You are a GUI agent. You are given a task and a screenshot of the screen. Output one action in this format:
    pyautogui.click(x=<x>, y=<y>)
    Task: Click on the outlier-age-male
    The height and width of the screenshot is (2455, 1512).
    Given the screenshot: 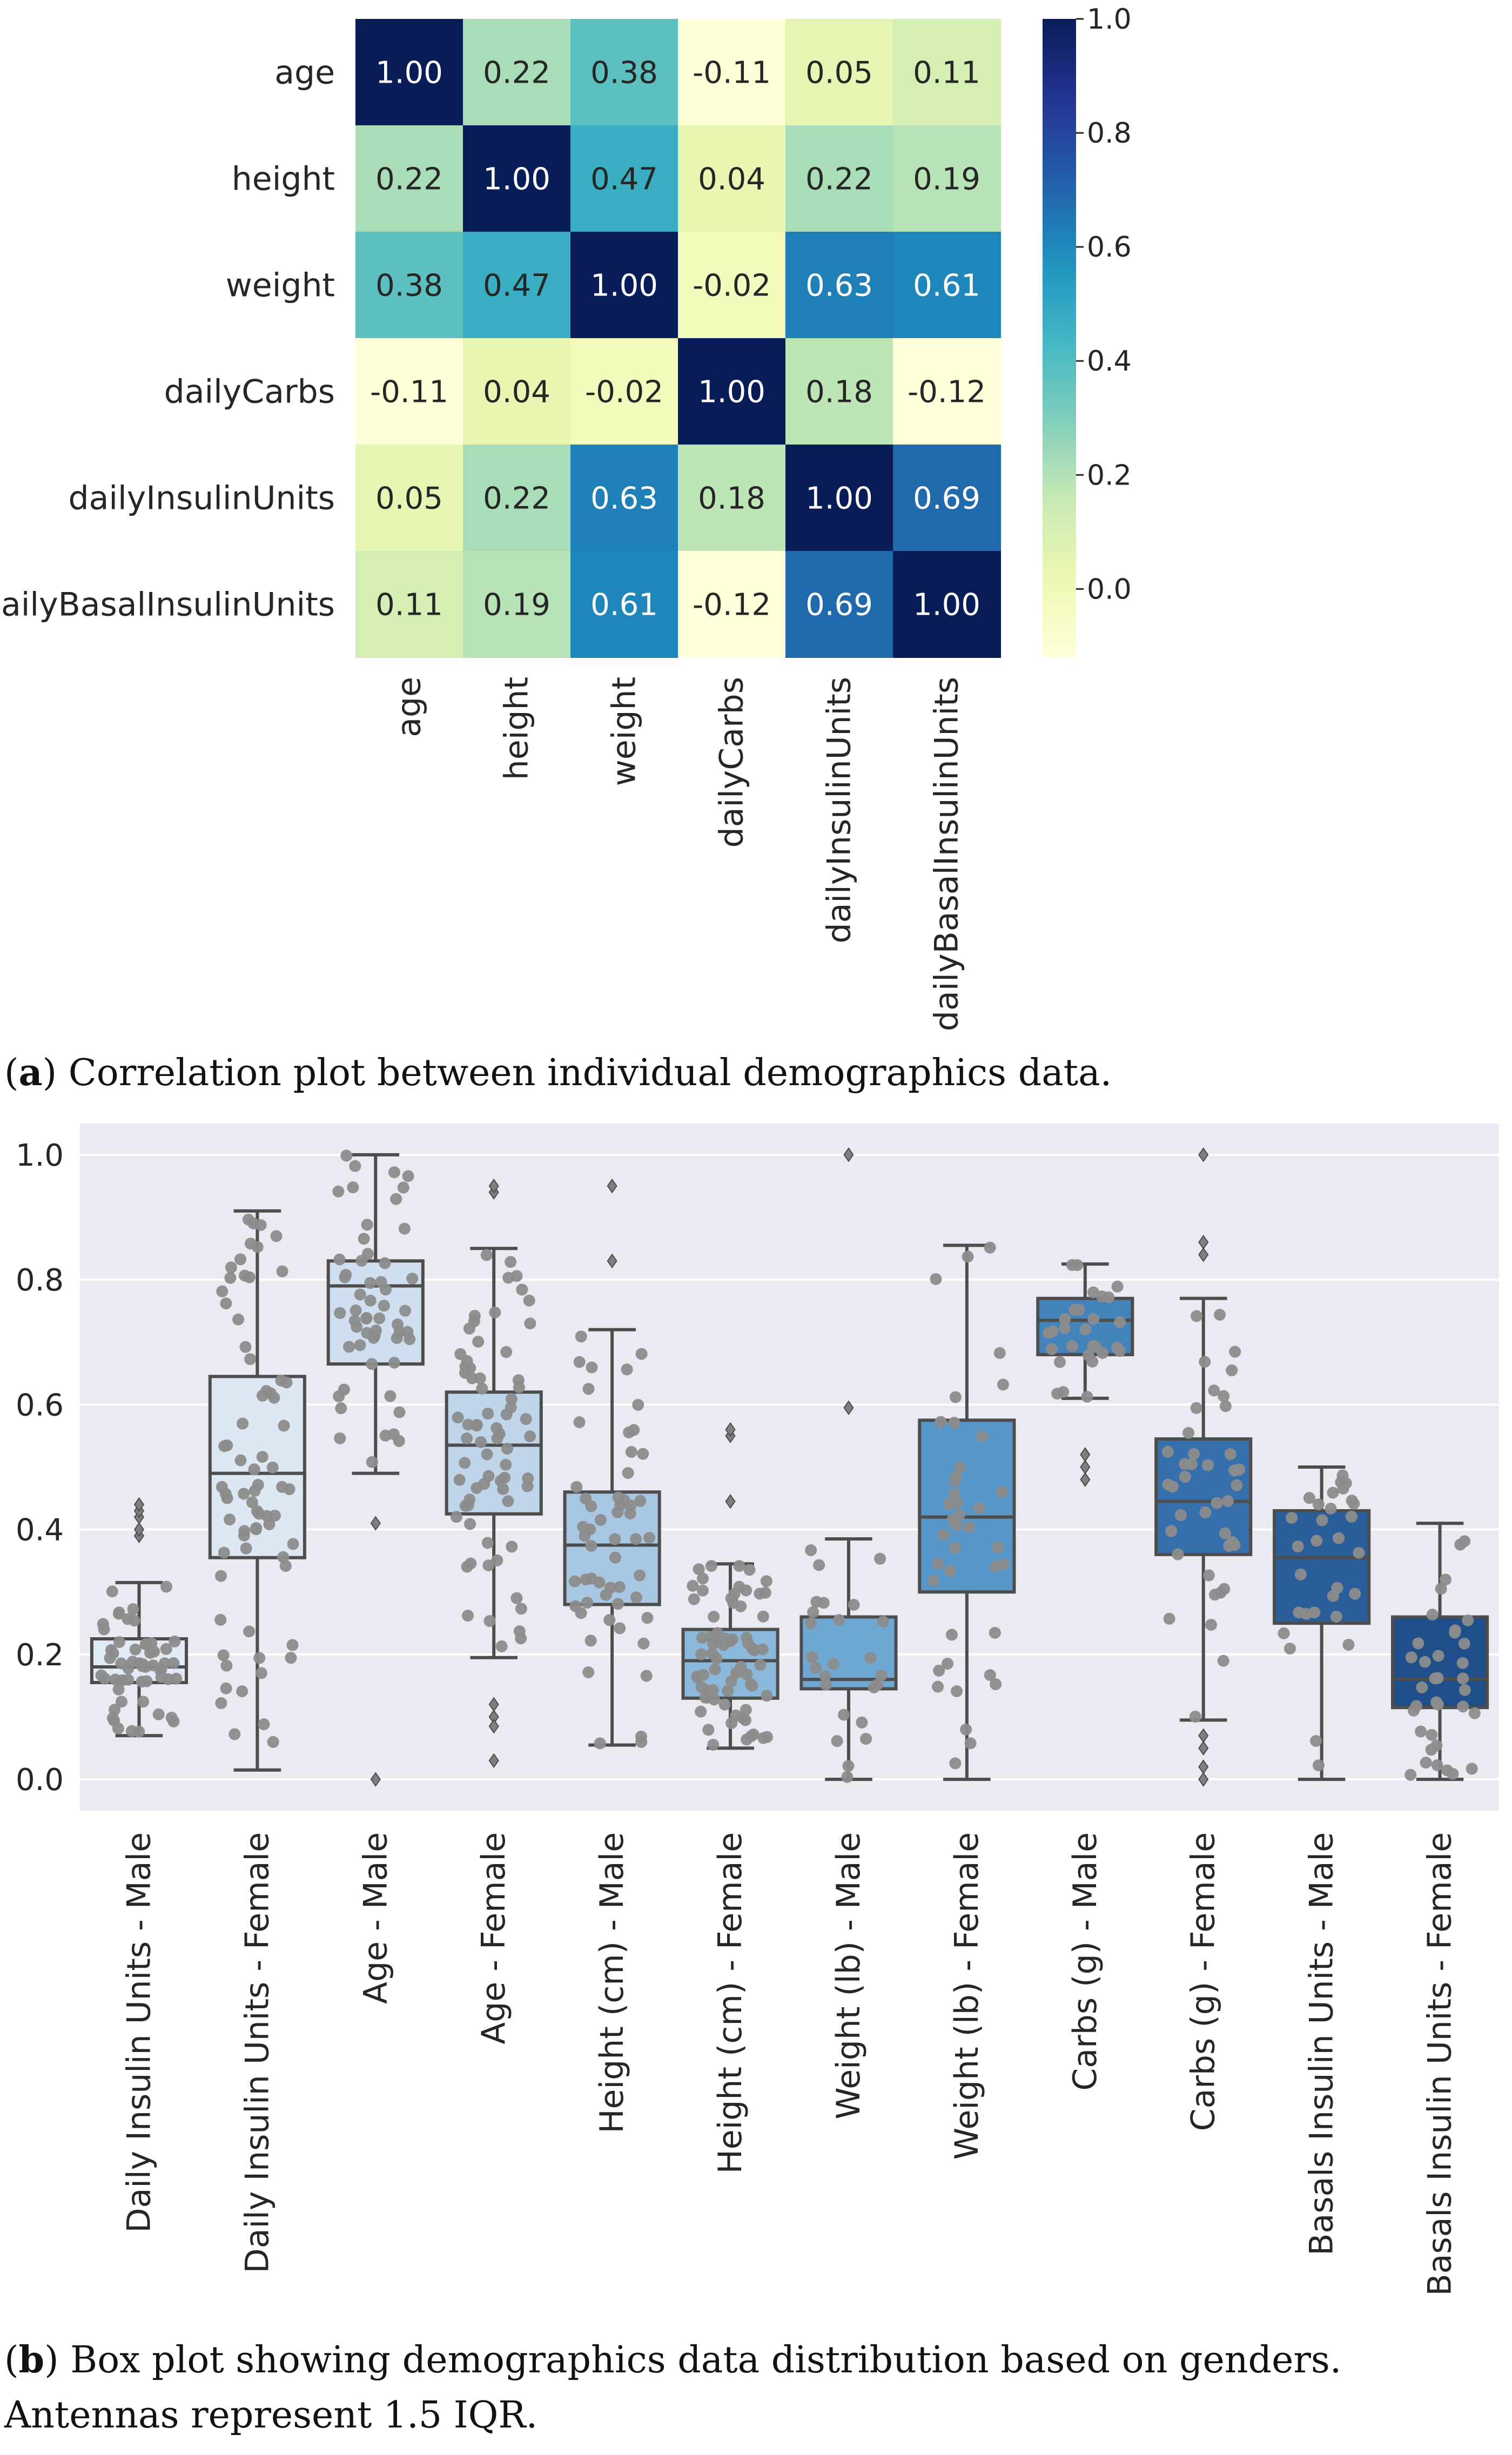 What is the action you would take?
    pyautogui.click(x=376, y=1523)
    